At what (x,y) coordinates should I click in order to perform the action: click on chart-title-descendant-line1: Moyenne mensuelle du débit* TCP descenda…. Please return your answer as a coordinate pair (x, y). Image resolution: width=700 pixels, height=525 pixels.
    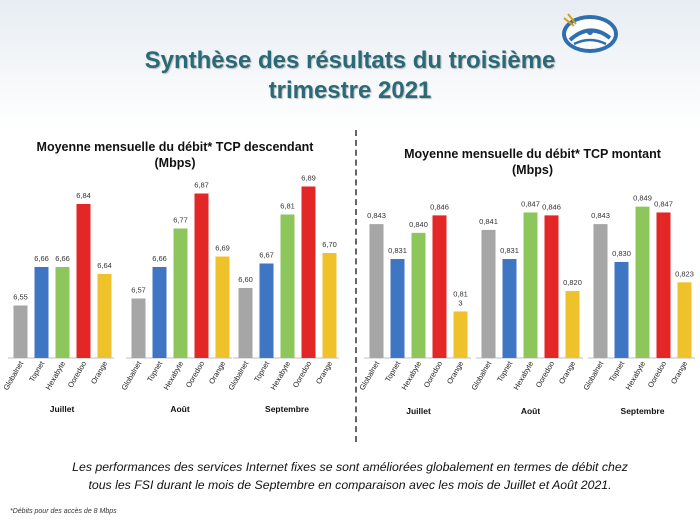
    Looking at the image, I should click on (175, 147).